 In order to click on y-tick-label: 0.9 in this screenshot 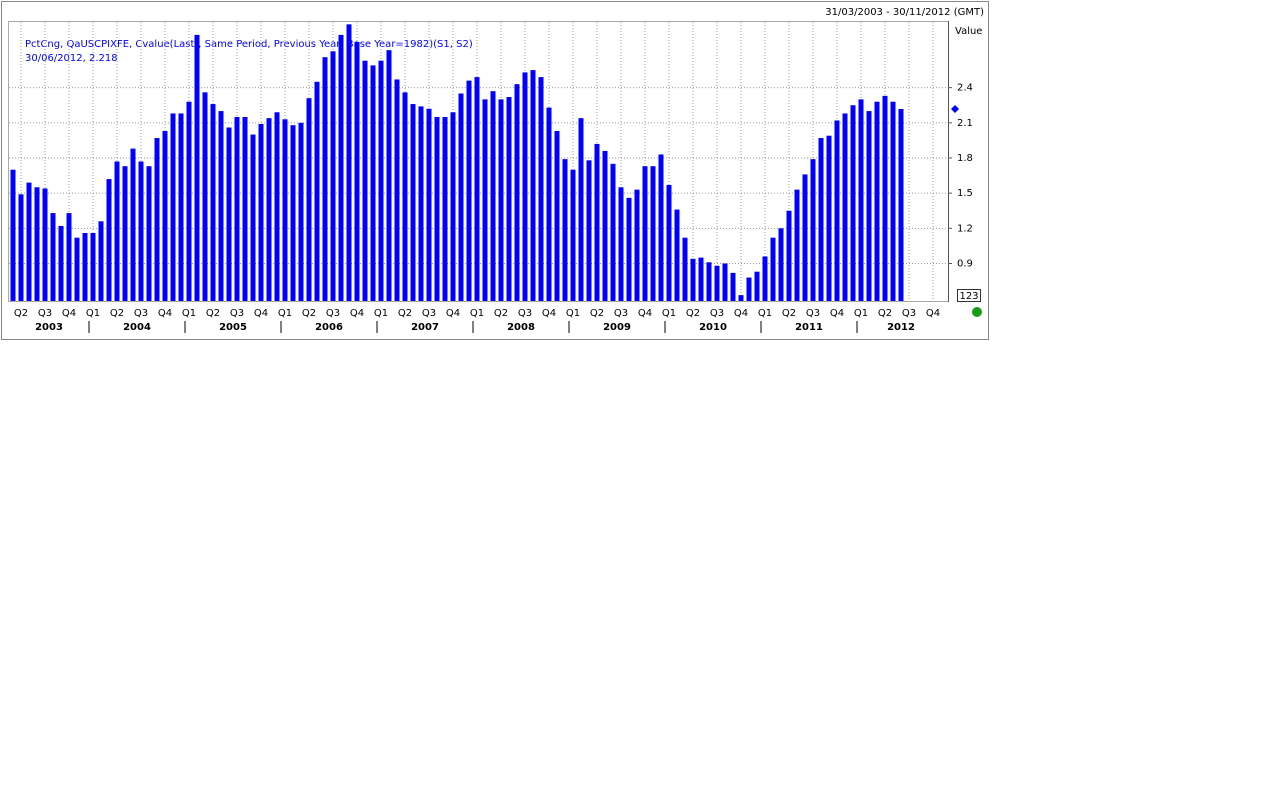, I will do `click(965, 263)`.